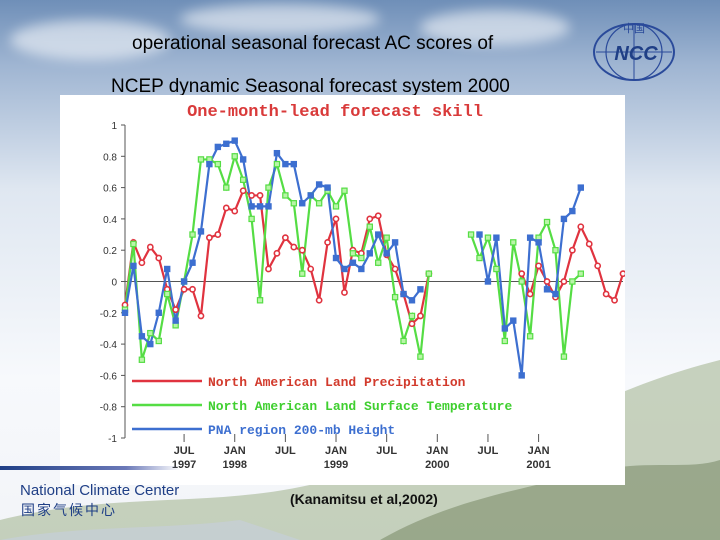 The image size is (720, 540). What do you see at coordinates (110, 157) in the screenshot?
I see `y-tick-label: 0.8` at bounding box center [110, 157].